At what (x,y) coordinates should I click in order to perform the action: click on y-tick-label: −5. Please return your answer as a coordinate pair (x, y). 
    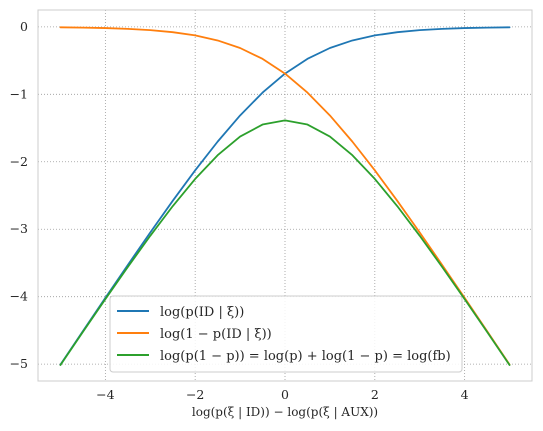
    Looking at the image, I should click on (19, 363).